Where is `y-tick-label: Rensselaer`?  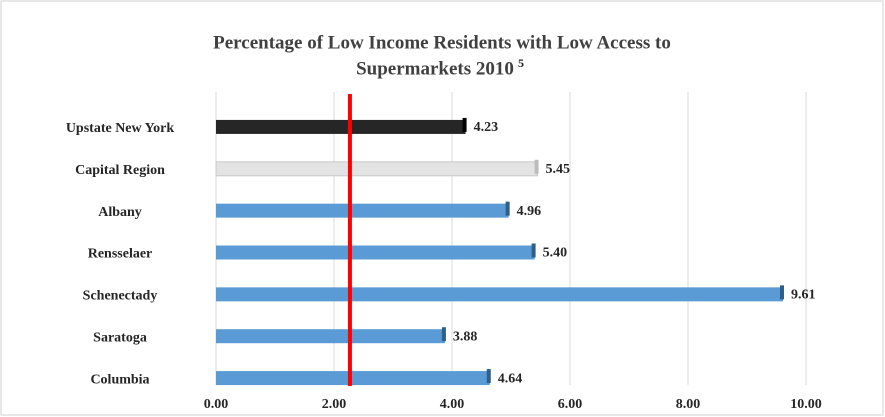 y-tick-label: Rensselaer is located at coordinates (120, 254).